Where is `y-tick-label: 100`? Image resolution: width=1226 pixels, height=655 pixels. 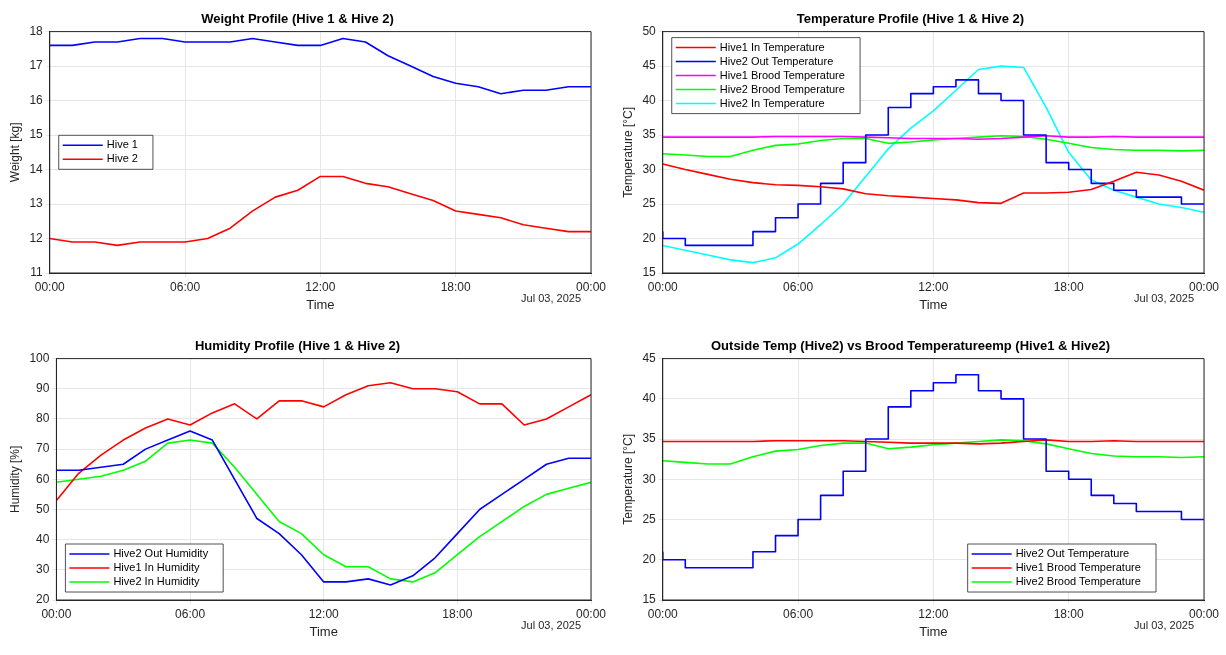 y-tick-label: 100 is located at coordinates (39, 357).